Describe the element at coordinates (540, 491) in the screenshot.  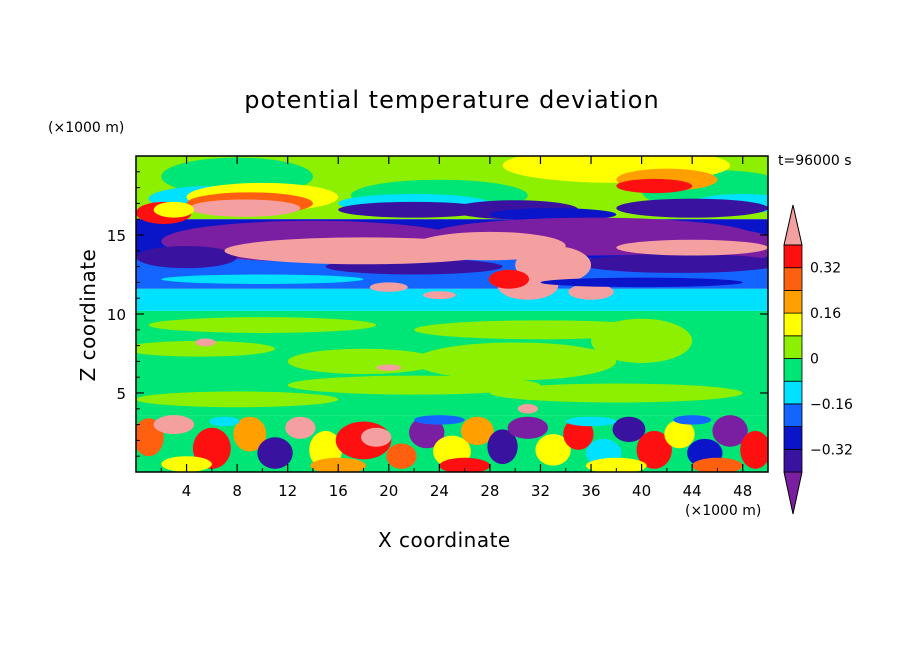
I see `x-tick-label: 32` at that location.